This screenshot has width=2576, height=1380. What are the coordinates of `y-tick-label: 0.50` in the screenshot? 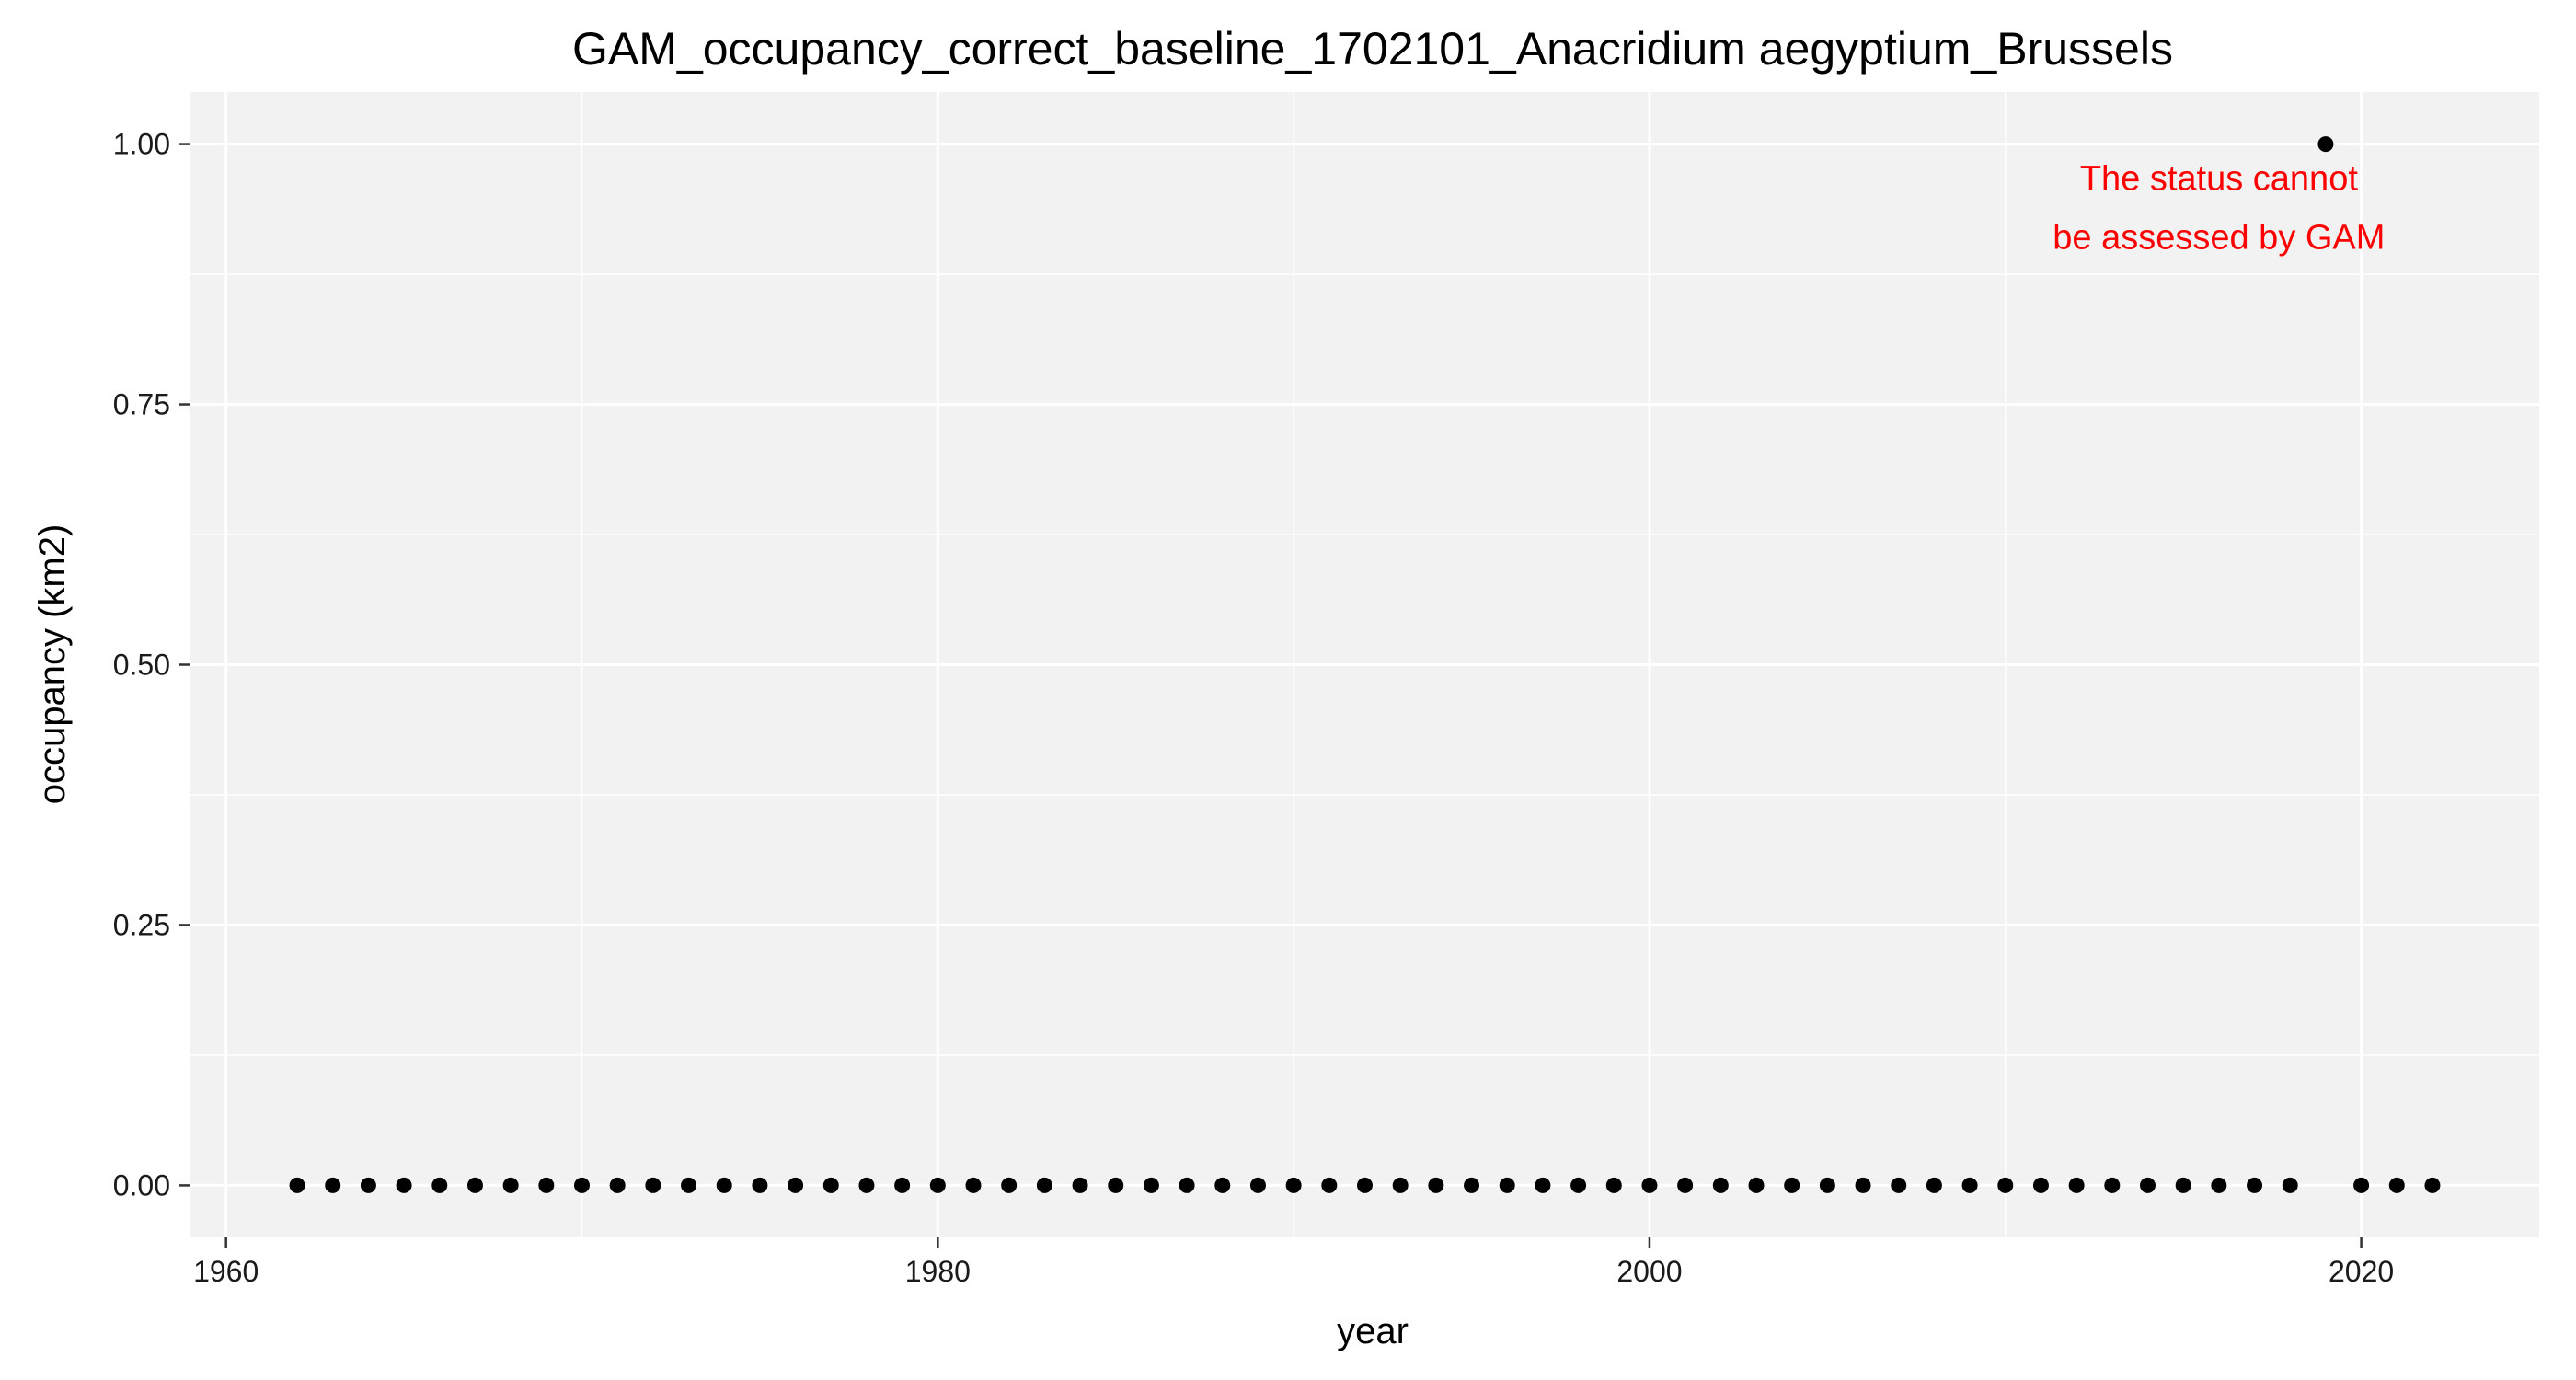 It's located at (141, 665).